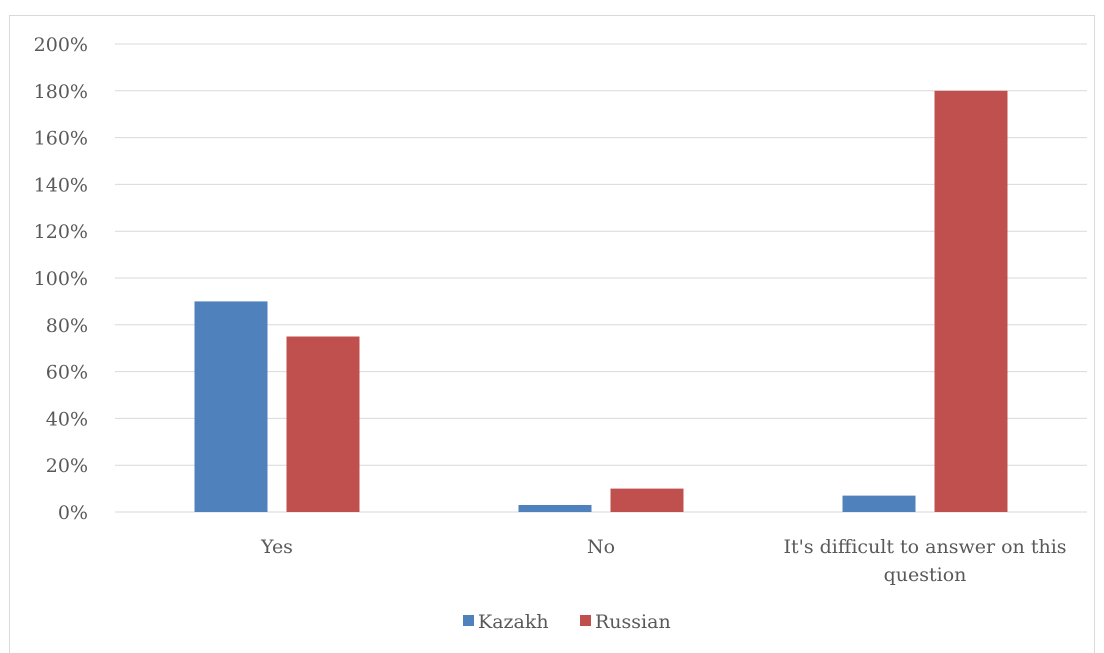 The width and height of the screenshot is (1104, 653). Describe the element at coordinates (924, 547) in the screenshot. I see `x-category-label: It's difficult to answer on this` at that location.